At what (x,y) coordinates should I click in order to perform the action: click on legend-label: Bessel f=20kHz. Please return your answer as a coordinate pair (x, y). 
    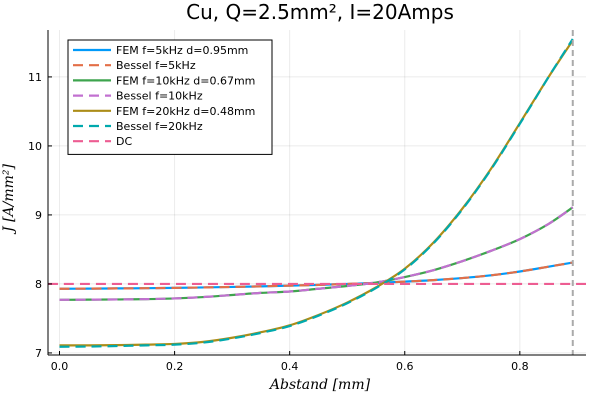
    Looking at the image, I should click on (159, 126).